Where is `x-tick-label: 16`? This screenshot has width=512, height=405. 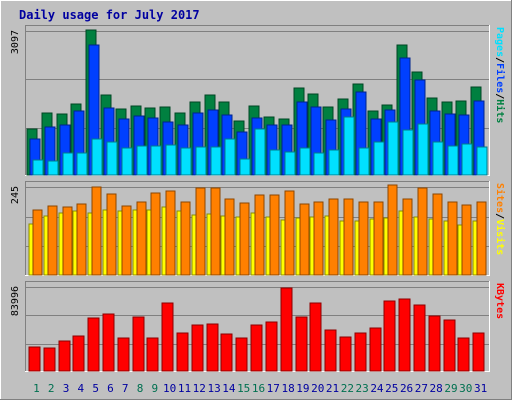
x-tick-label: 16 is located at coordinates (258, 388).